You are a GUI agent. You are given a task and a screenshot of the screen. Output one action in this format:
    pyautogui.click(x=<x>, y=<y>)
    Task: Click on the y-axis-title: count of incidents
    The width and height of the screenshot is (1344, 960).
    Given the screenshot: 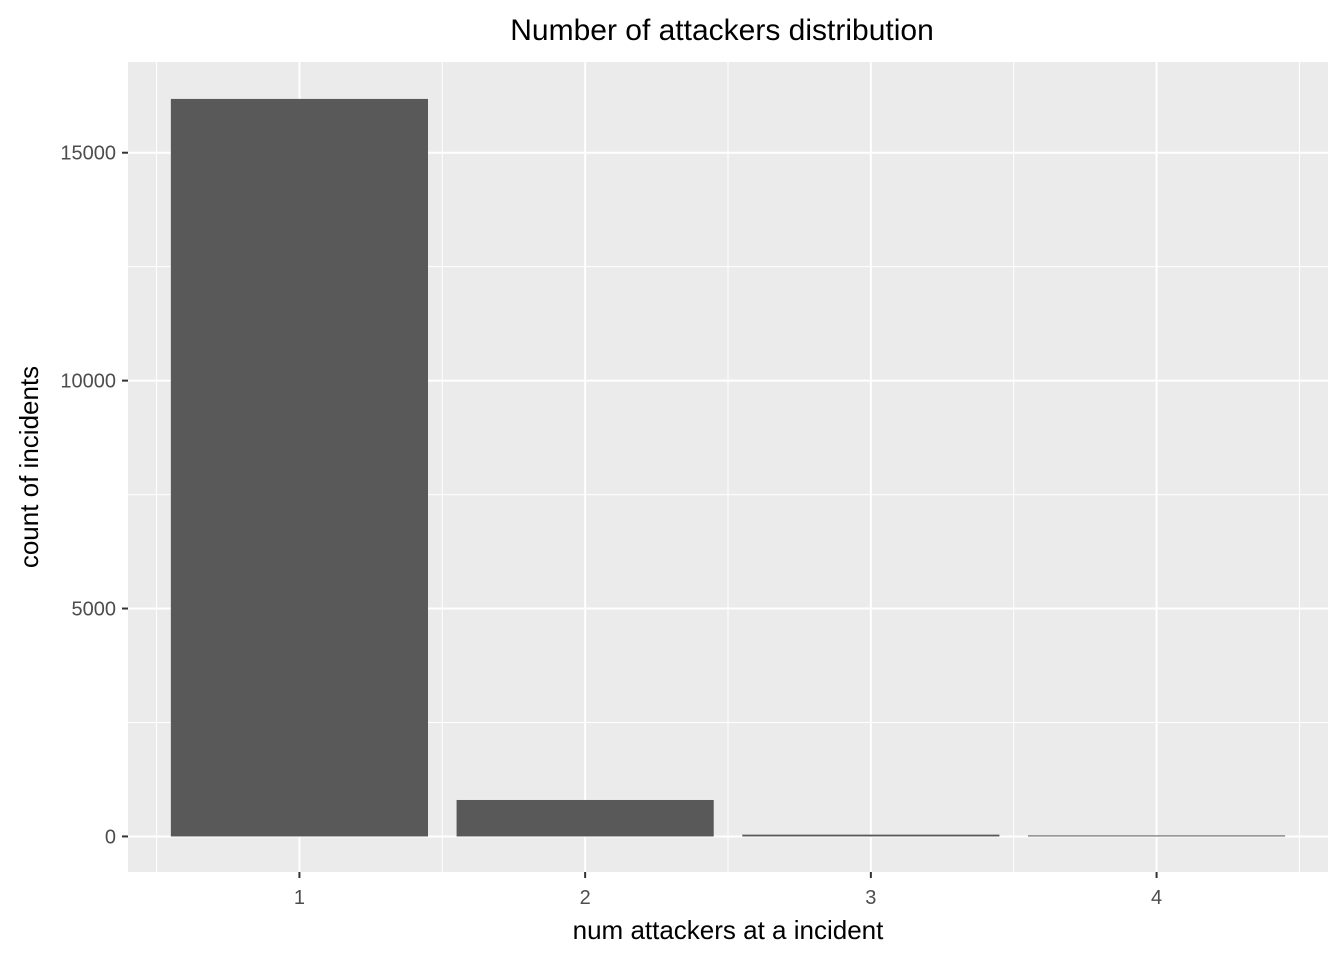 What is the action you would take?
    pyautogui.click(x=29, y=467)
    